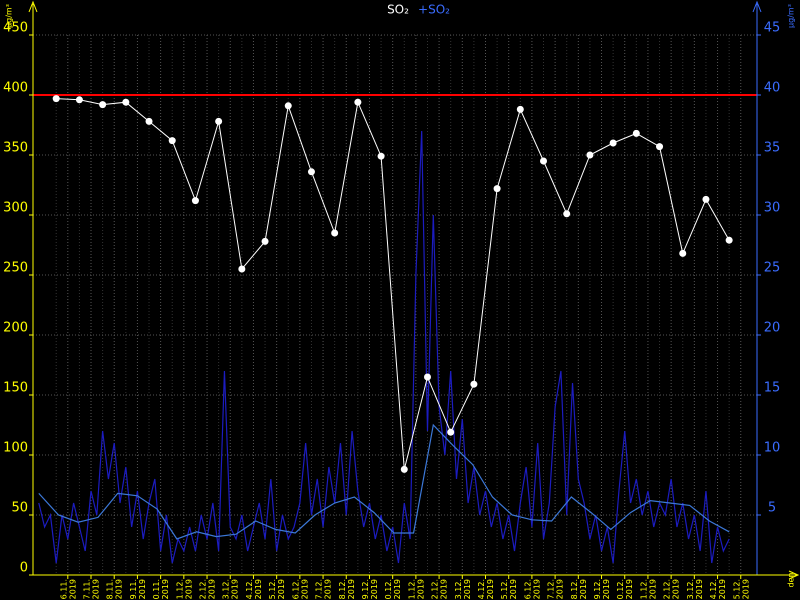  Describe the element at coordinates (110, 589) in the screenshot. I see `x-tick-label: 28.11.` at that location.